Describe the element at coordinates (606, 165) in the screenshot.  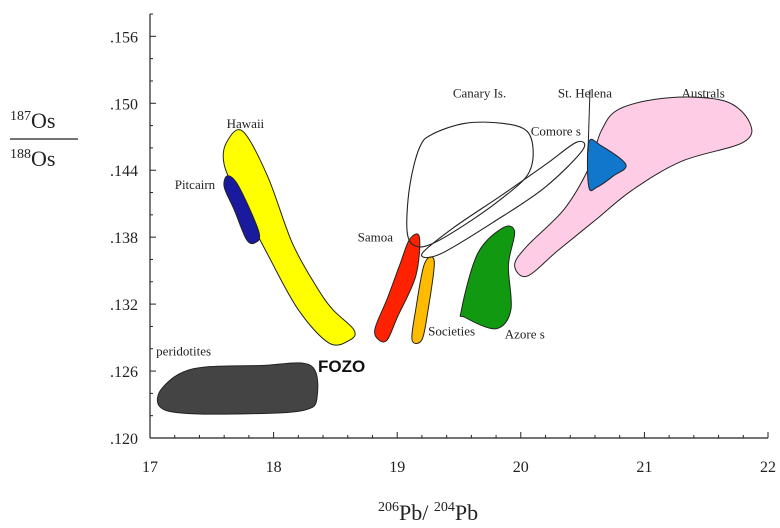
I see `field-st-helena` at that location.